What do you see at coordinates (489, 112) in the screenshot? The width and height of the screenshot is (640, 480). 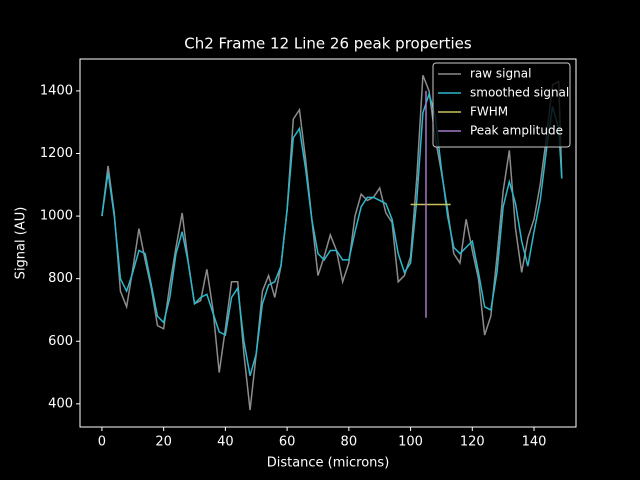 I see `legend-label: FWHM` at bounding box center [489, 112].